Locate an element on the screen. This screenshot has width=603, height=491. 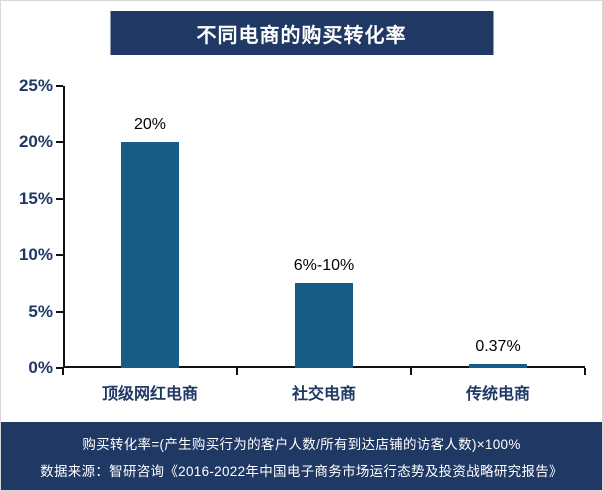
y-axis-tick-label: 20% is located at coordinates (35, 142).